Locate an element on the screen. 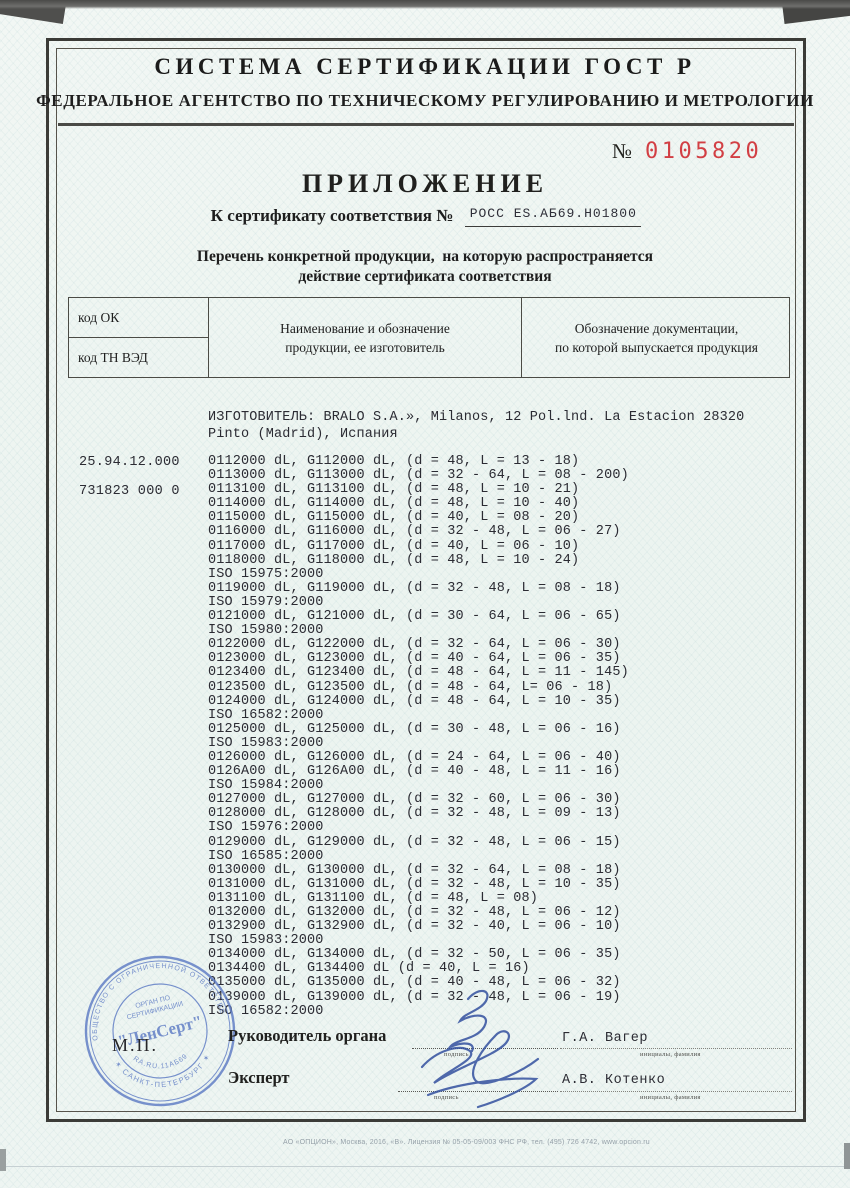 This screenshot has height=1188, width=850. documentation-header-line2: по которой выпускается продукция is located at coordinates (656, 347).